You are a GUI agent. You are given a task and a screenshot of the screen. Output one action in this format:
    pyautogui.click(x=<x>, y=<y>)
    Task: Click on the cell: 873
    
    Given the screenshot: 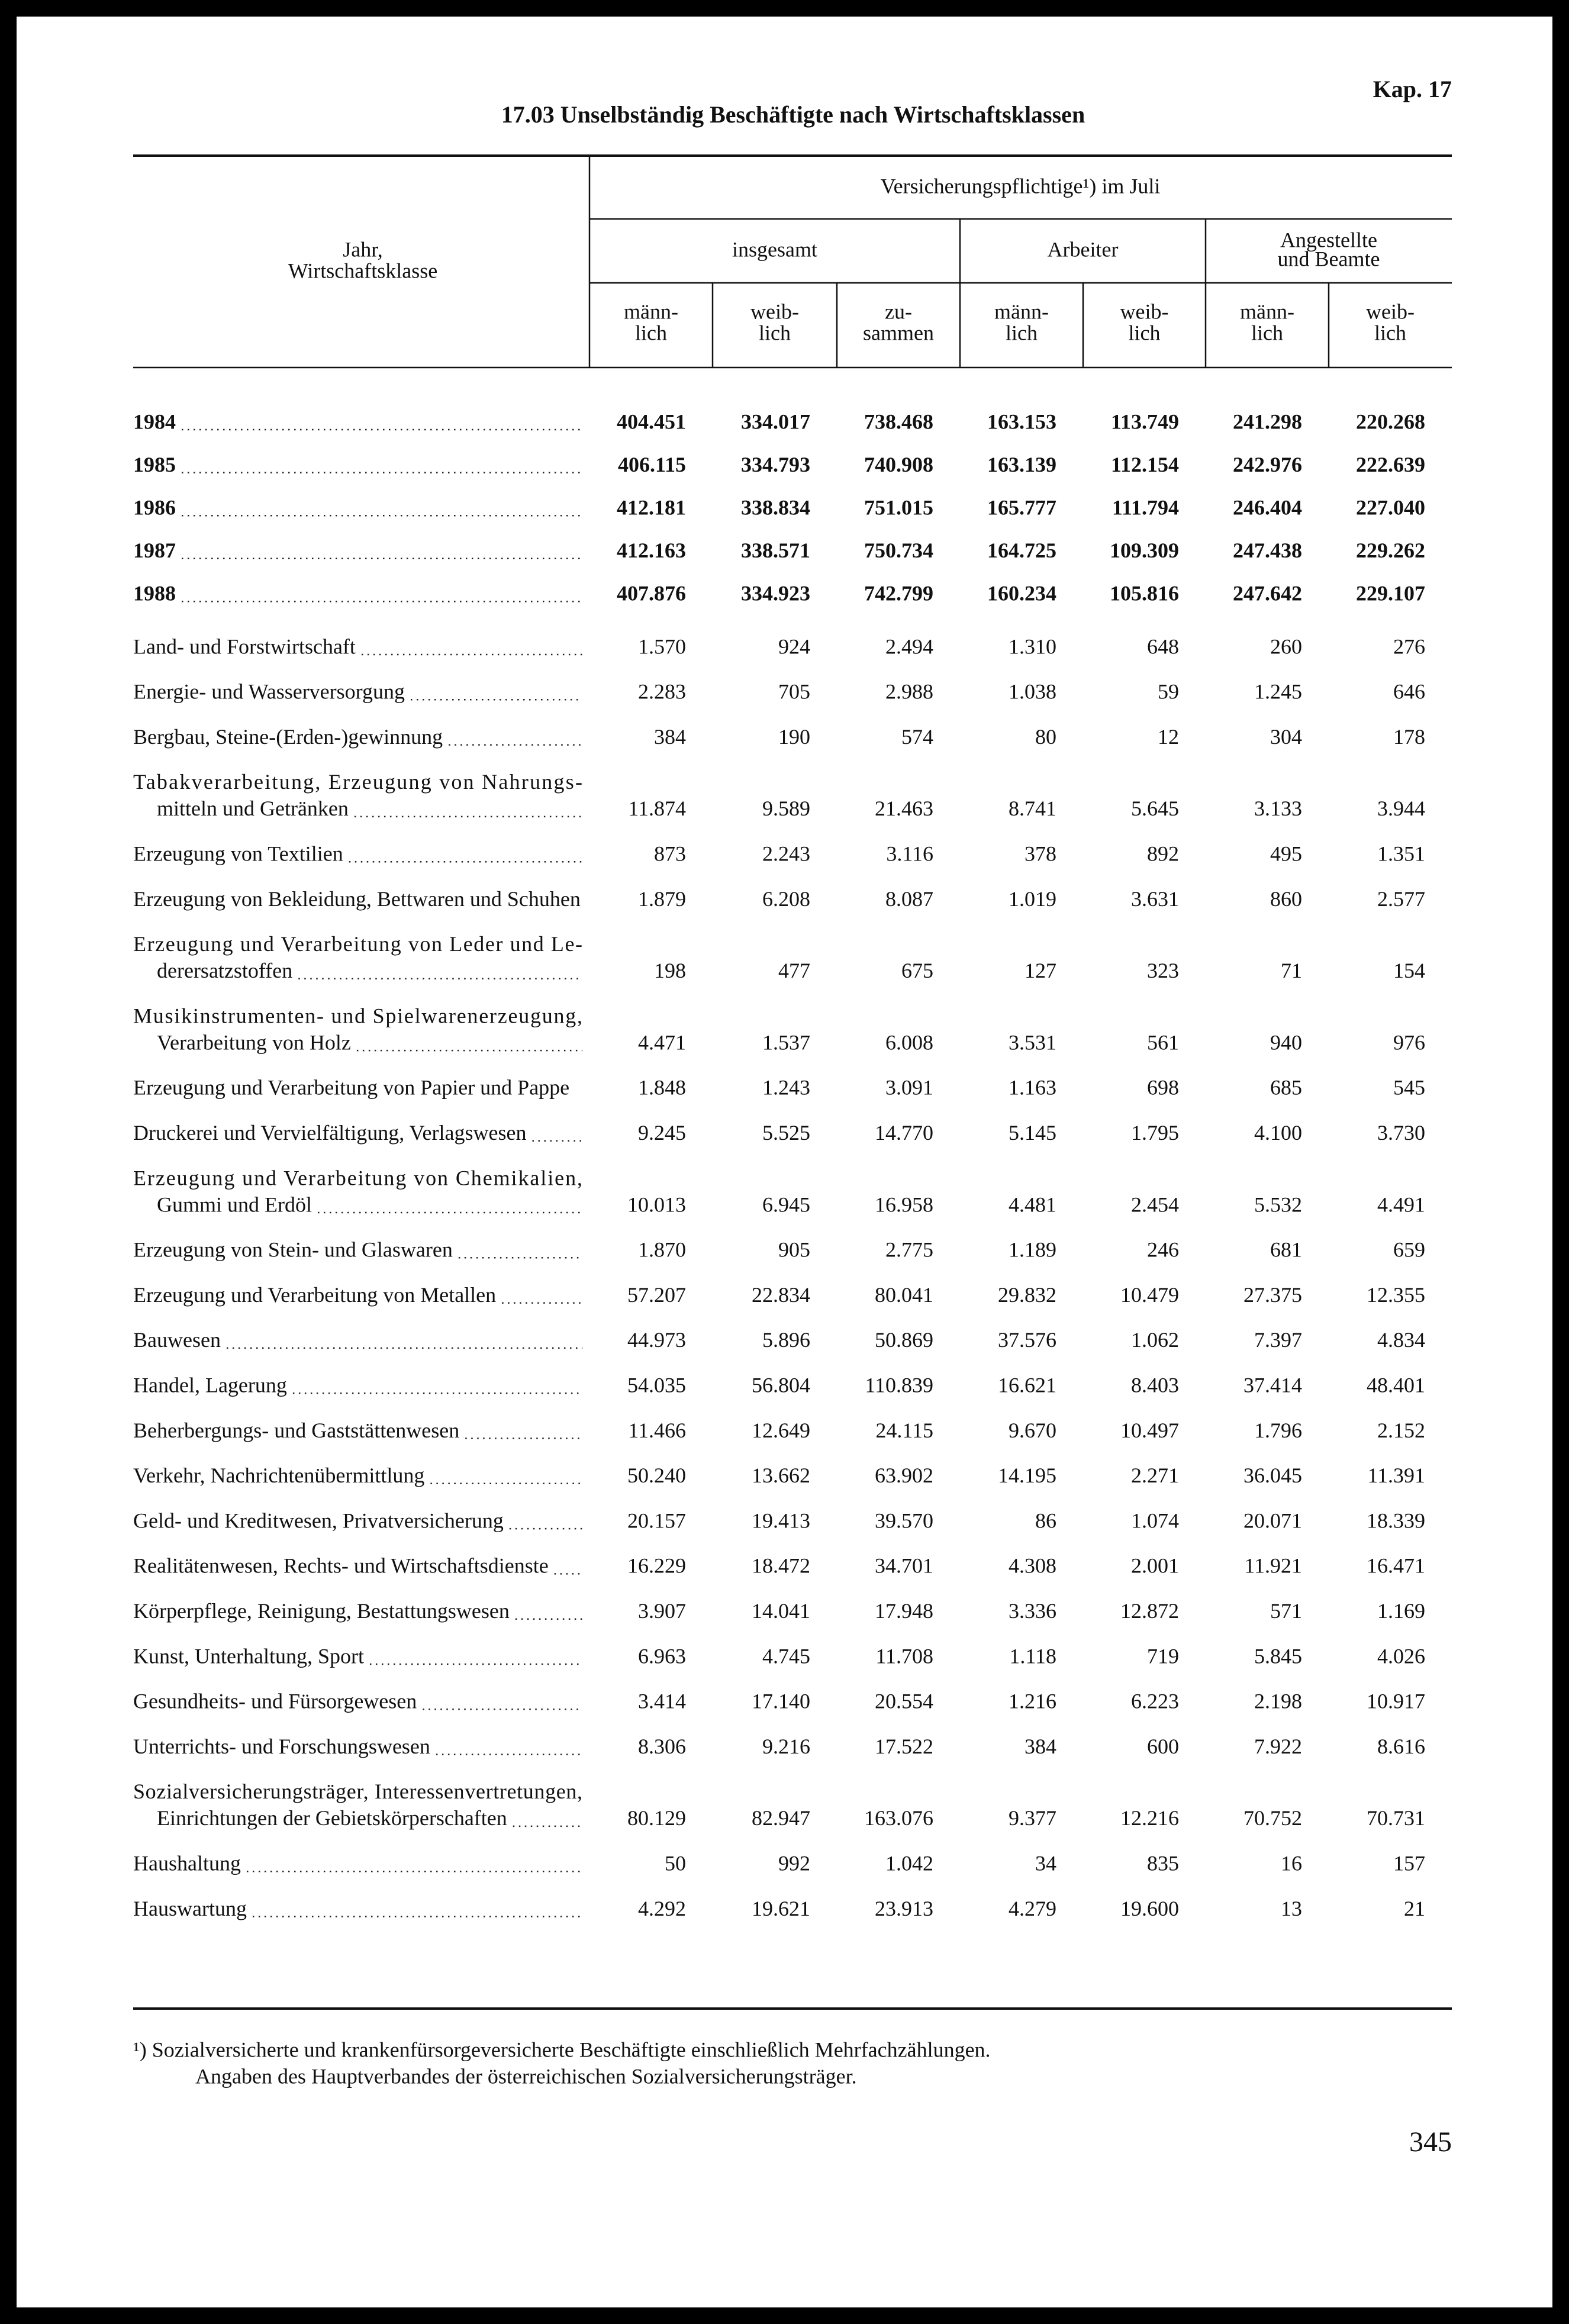 What is the action you would take?
    pyautogui.click(x=670, y=853)
    